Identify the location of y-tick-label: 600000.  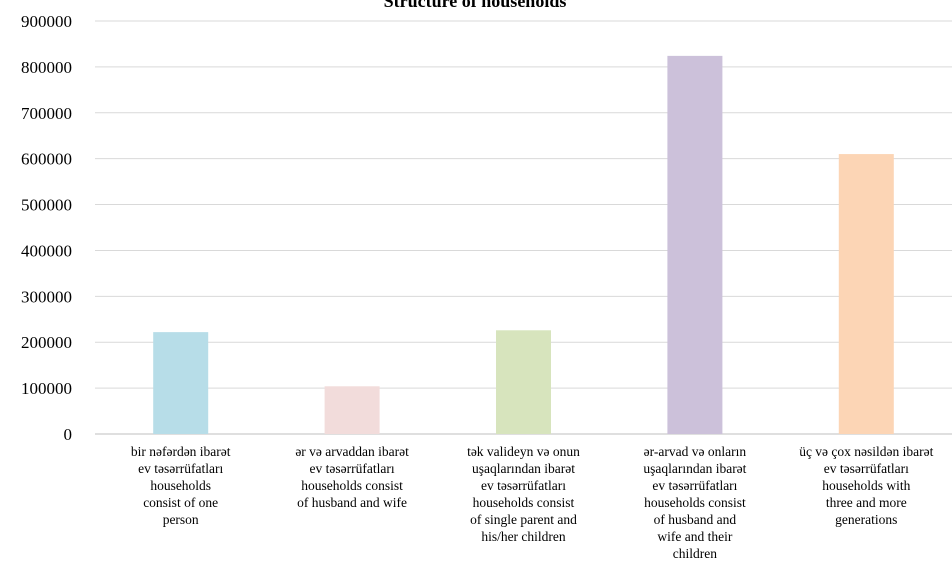
(46, 159).